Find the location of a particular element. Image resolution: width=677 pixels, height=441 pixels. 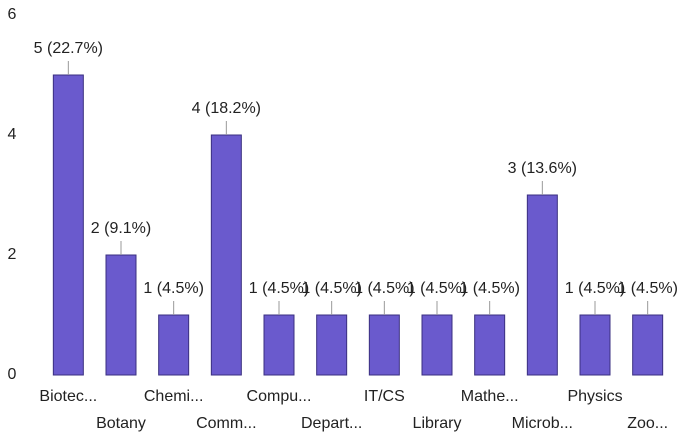

x-tick-label: Physics is located at coordinates (594, 396).